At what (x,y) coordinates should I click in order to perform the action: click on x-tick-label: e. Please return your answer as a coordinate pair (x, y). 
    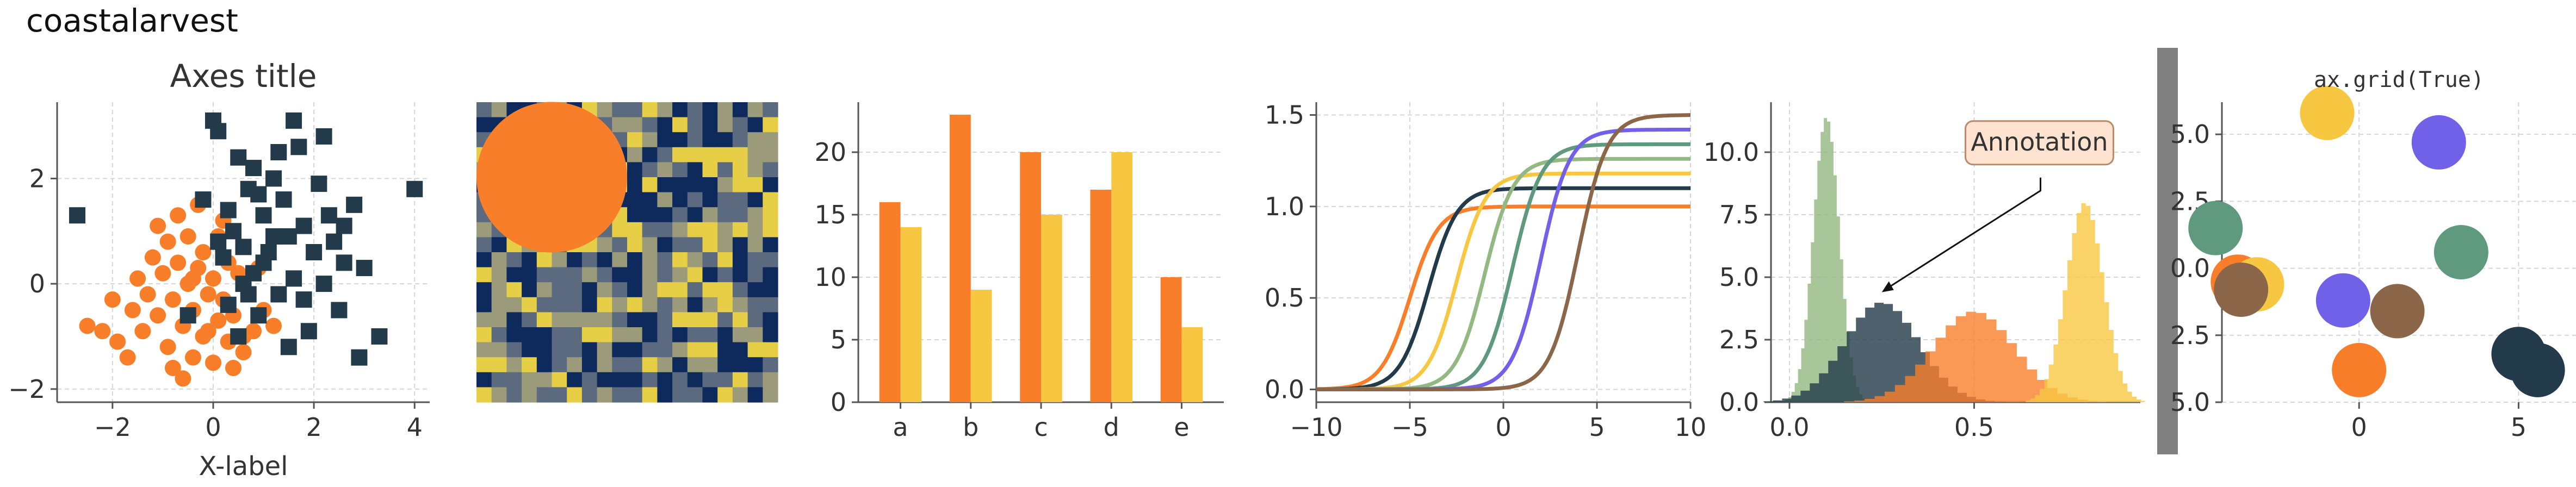
    Looking at the image, I should click on (1182, 427).